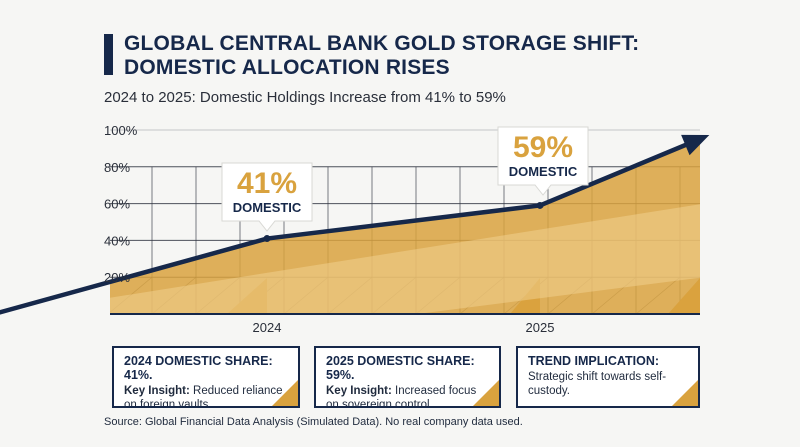  What do you see at coordinates (267, 327) in the screenshot?
I see `x-tick-label: 2024` at bounding box center [267, 327].